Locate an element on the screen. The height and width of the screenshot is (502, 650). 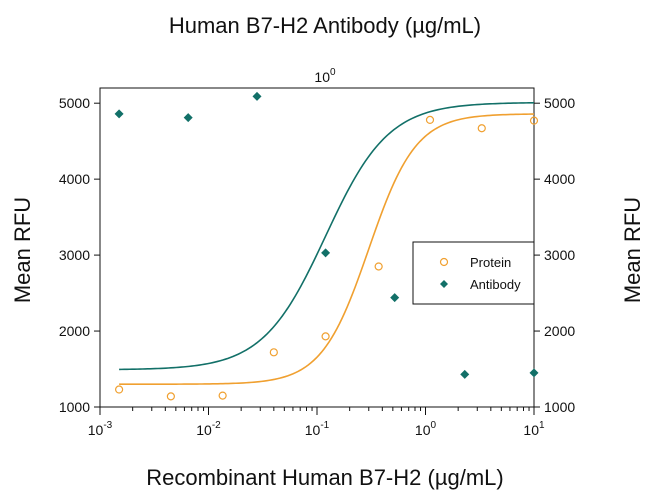
x-tick-label: 10⁻¹ is located at coordinates (317, 429).